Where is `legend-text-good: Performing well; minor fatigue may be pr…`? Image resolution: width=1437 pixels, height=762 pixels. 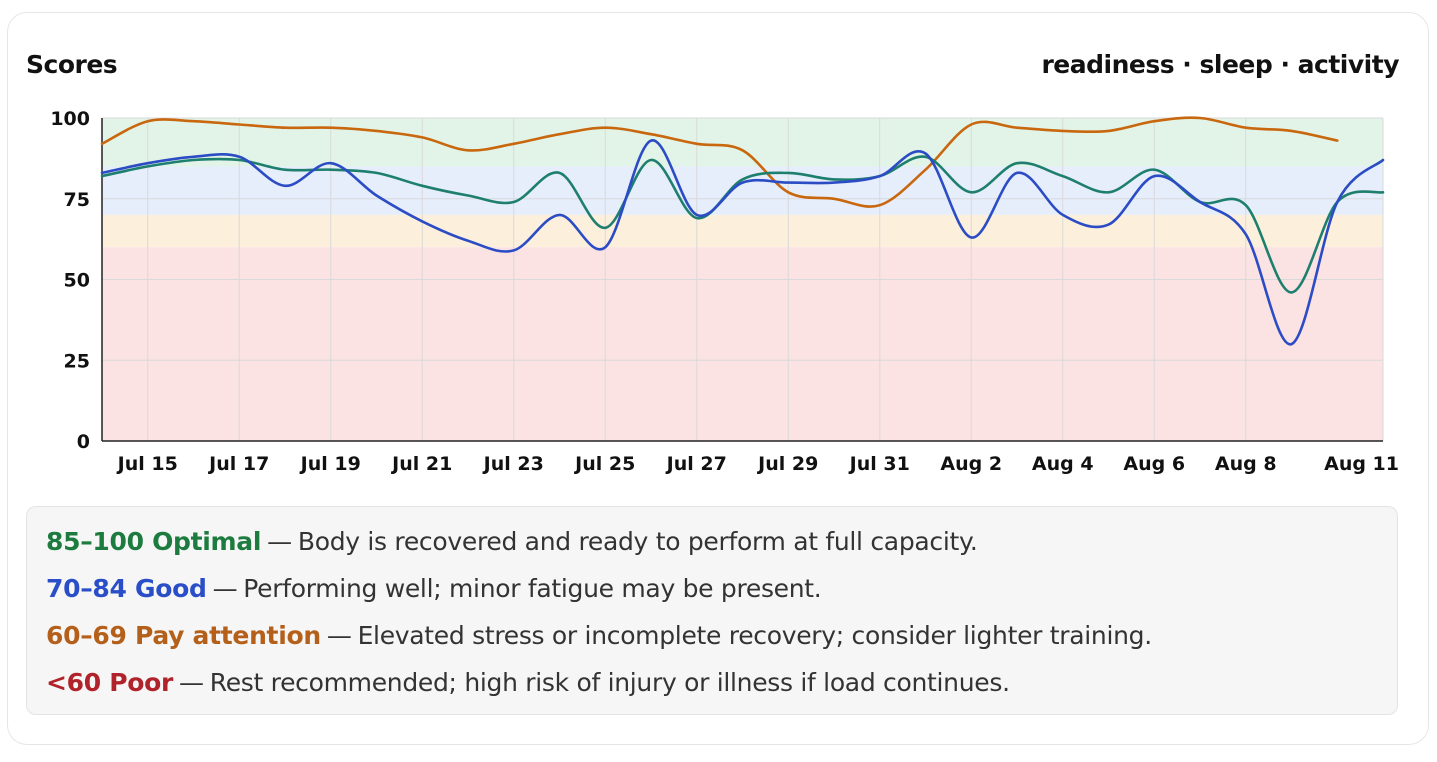
legend-text-good: Performing well; minor fatigue may be pr… is located at coordinates (532, 588).